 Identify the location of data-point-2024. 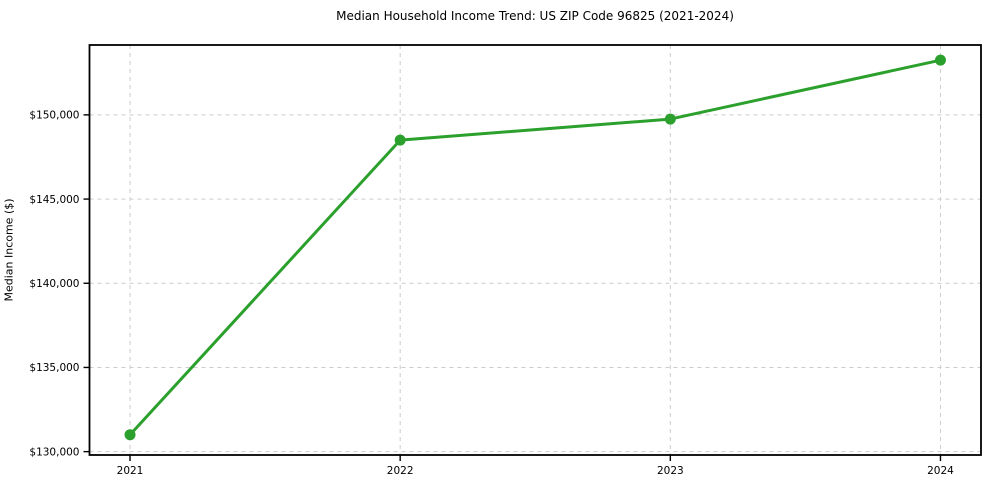
(940, 60).